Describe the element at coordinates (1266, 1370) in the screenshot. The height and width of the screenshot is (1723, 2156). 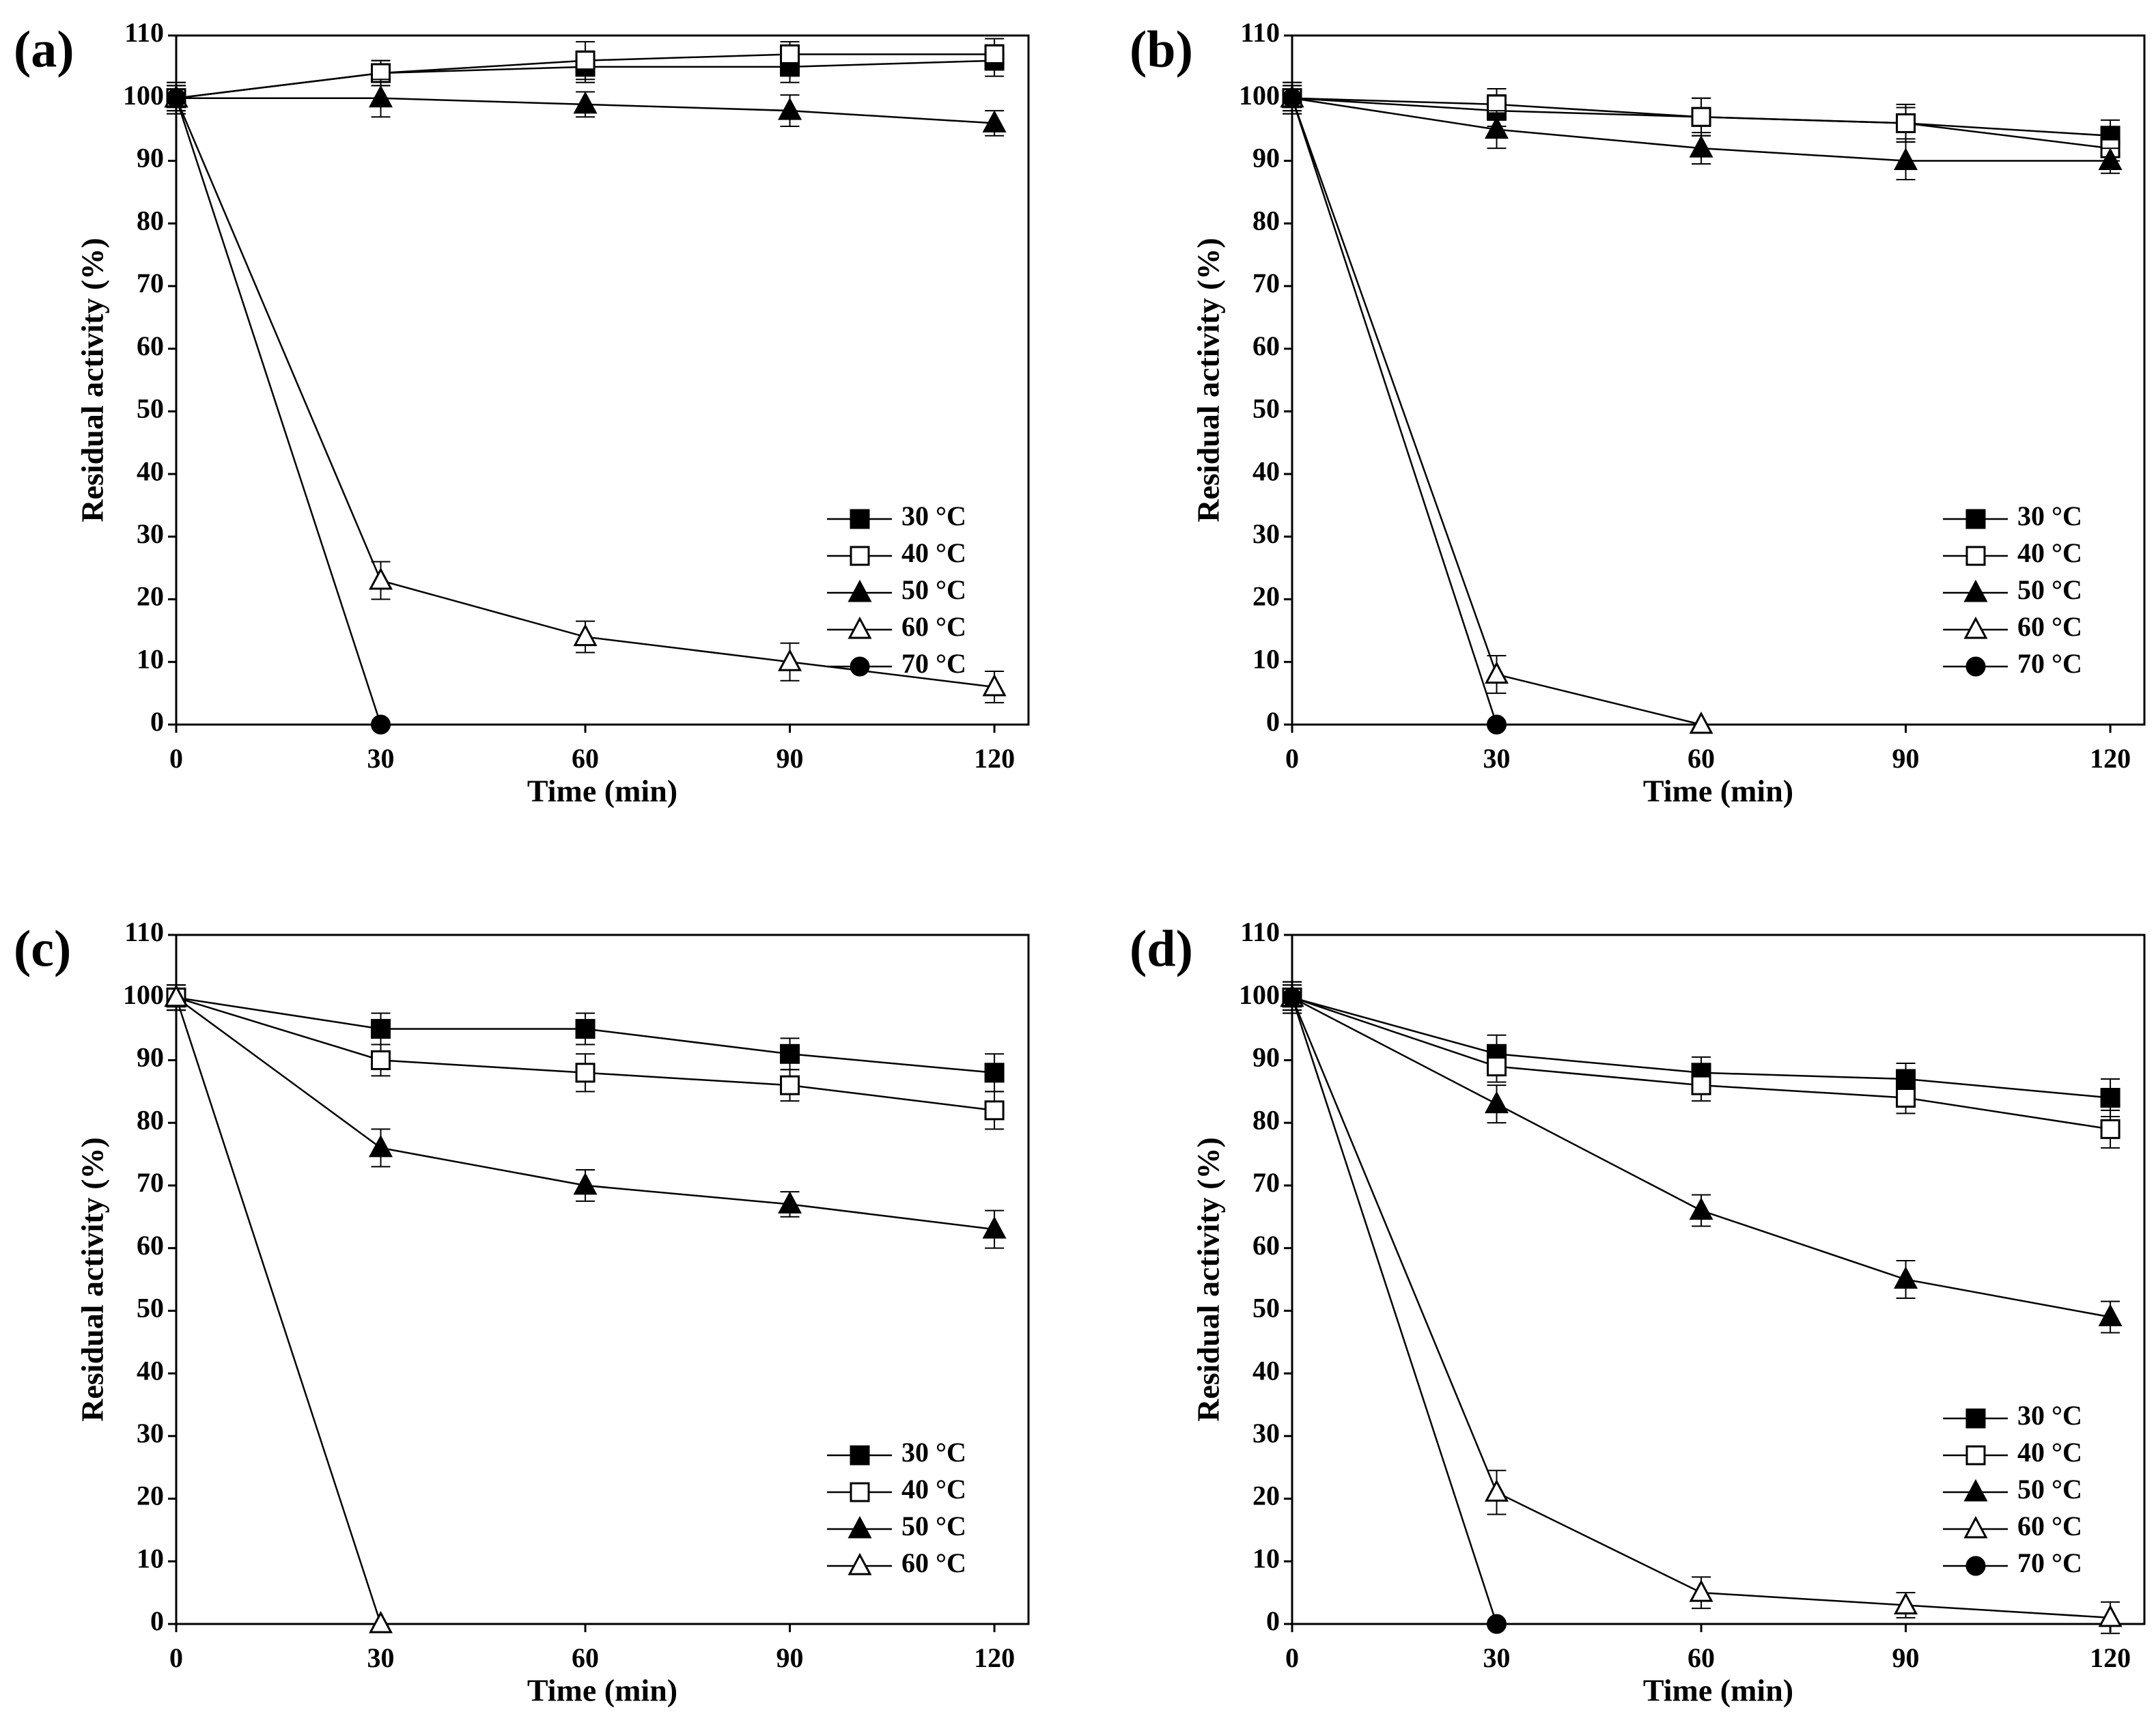
I see `y-tick-label: 40` at that location.